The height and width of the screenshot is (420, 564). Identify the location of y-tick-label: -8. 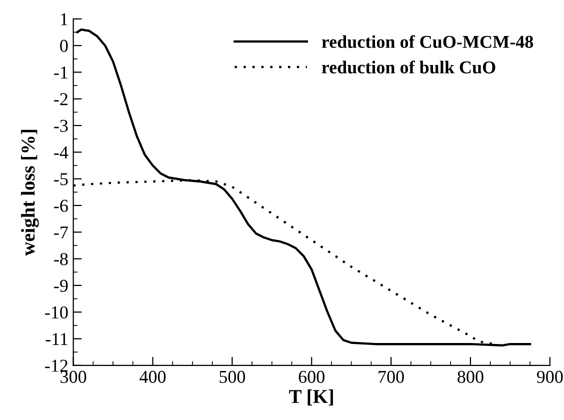
(61, 259).